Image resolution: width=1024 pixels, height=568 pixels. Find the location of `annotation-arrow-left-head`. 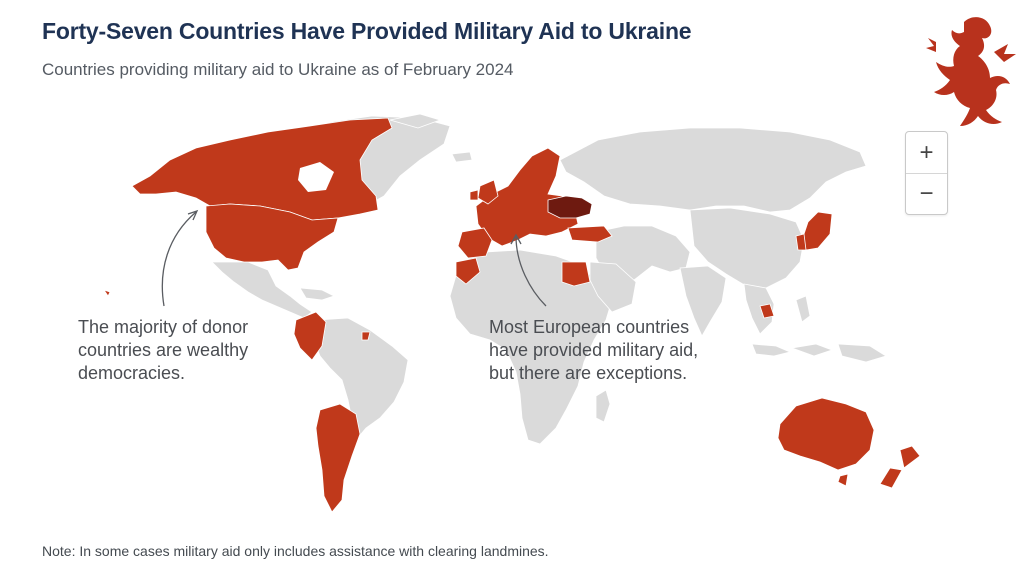

annotation-arrow-left-head is located at coordinates (193, 215).